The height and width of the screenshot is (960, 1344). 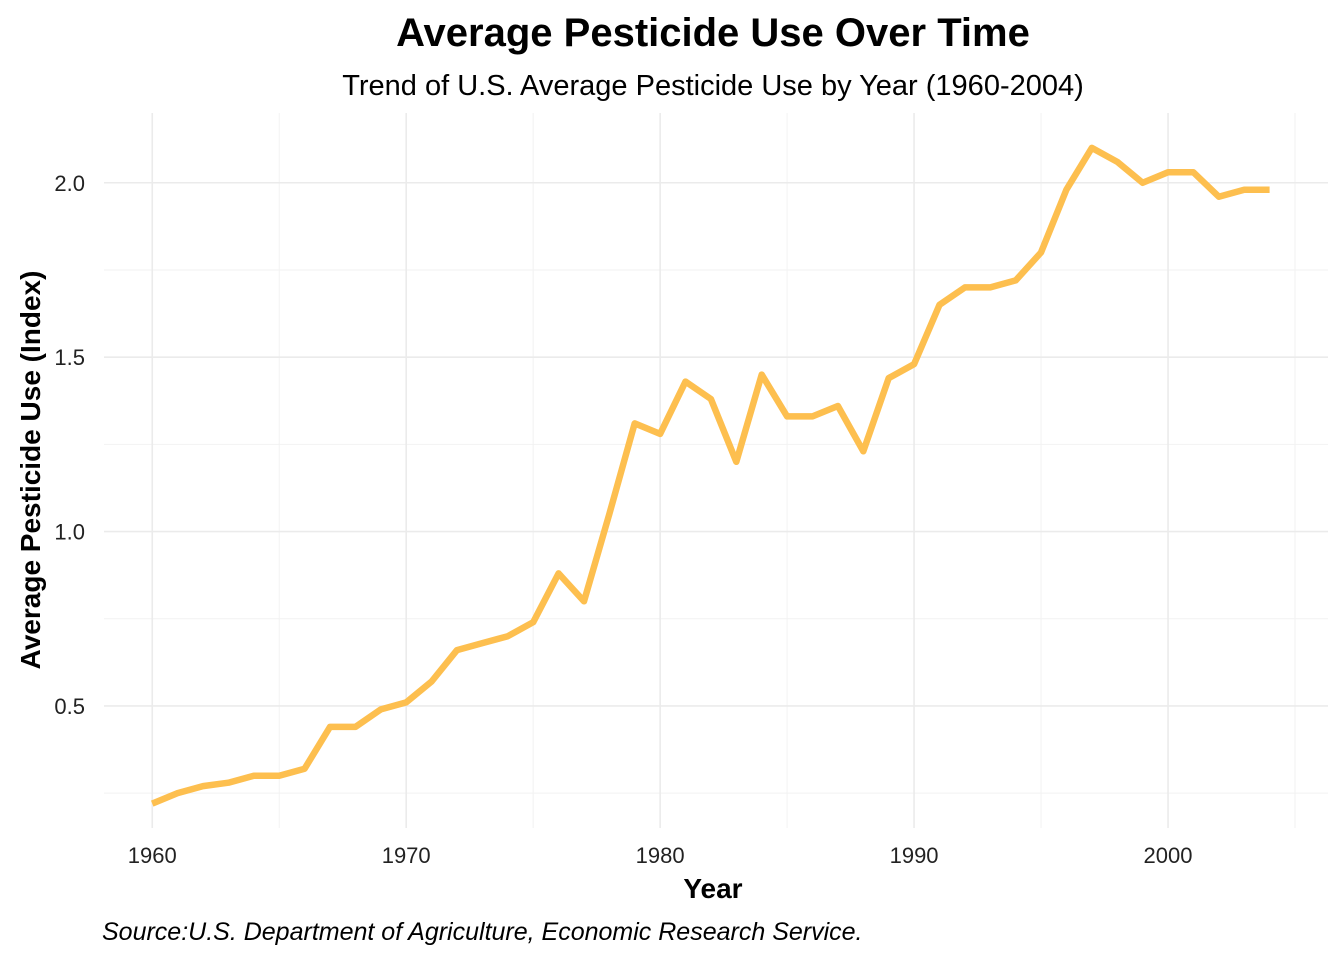 I want to click on x-tick-label: 2000, so click(x=1168, y=855).